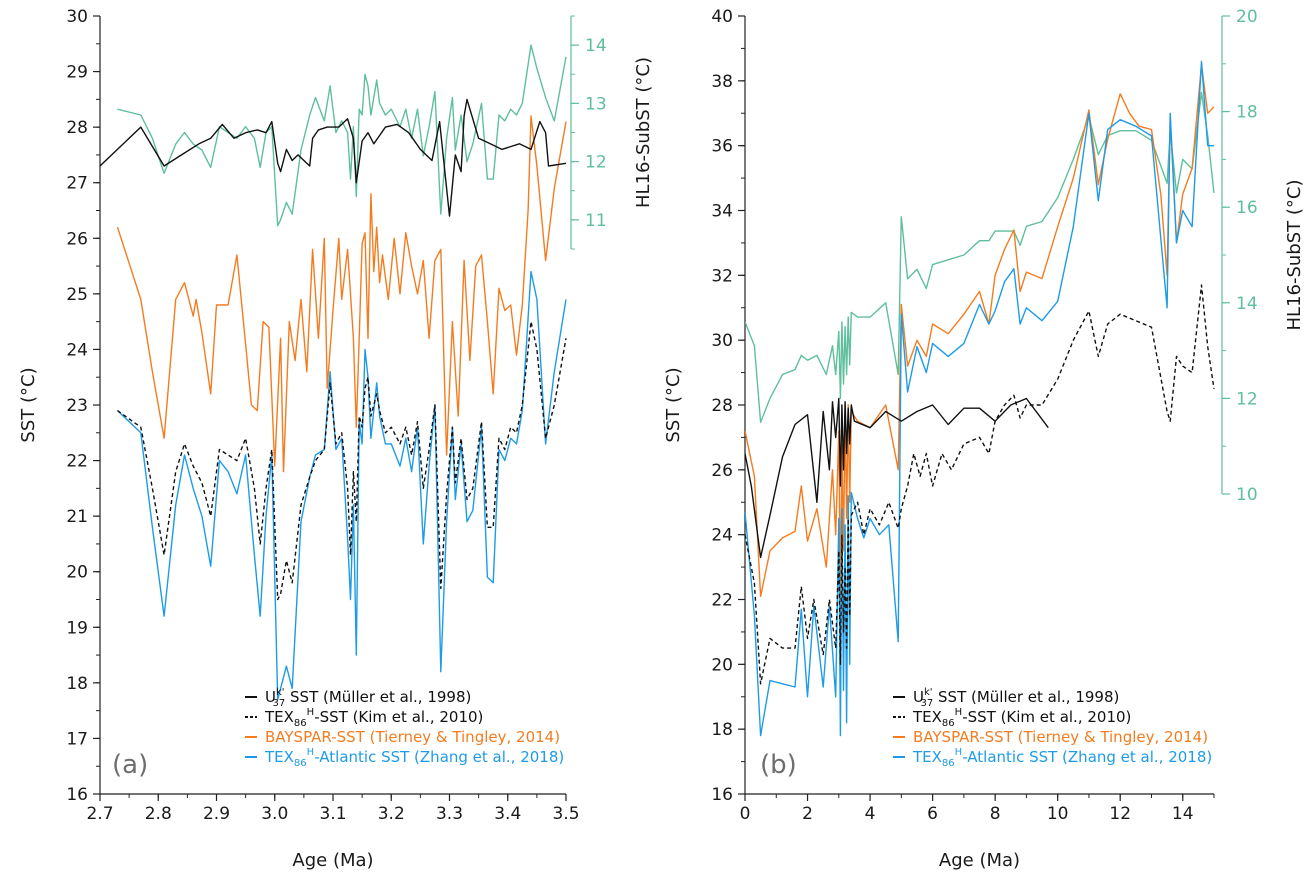 Image resolution: width=1315 pixels, height=876 pixels. Describe the element at coordinates (565, 814) in the screenshot. I see `x-tick-label: 3.5` at that location.